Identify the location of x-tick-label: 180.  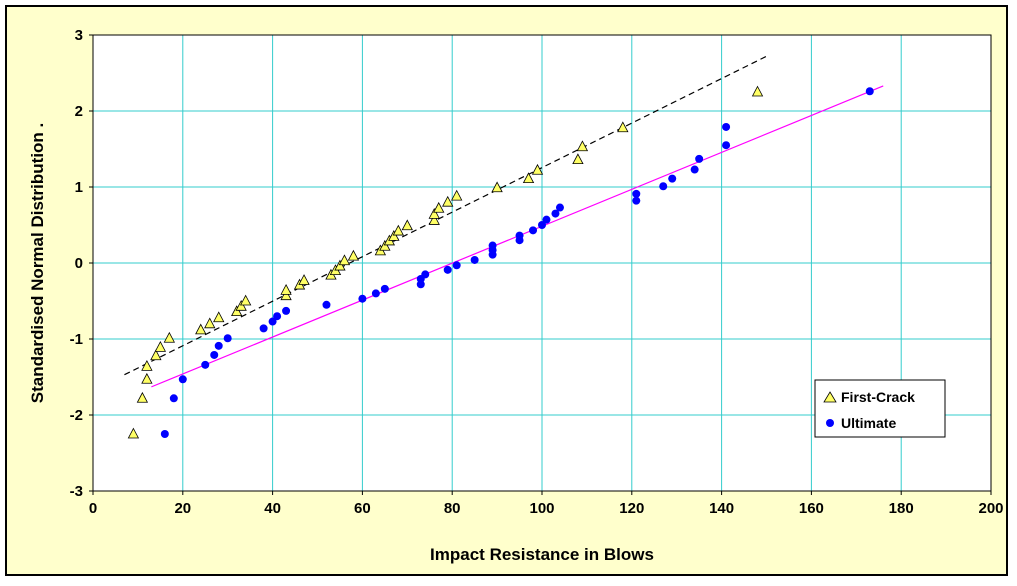
(901, 508).